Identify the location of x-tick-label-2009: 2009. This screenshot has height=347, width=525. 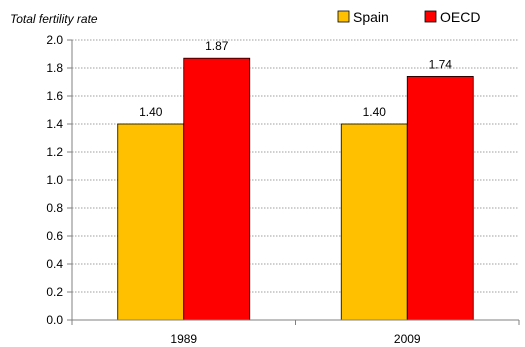
(407, 339).